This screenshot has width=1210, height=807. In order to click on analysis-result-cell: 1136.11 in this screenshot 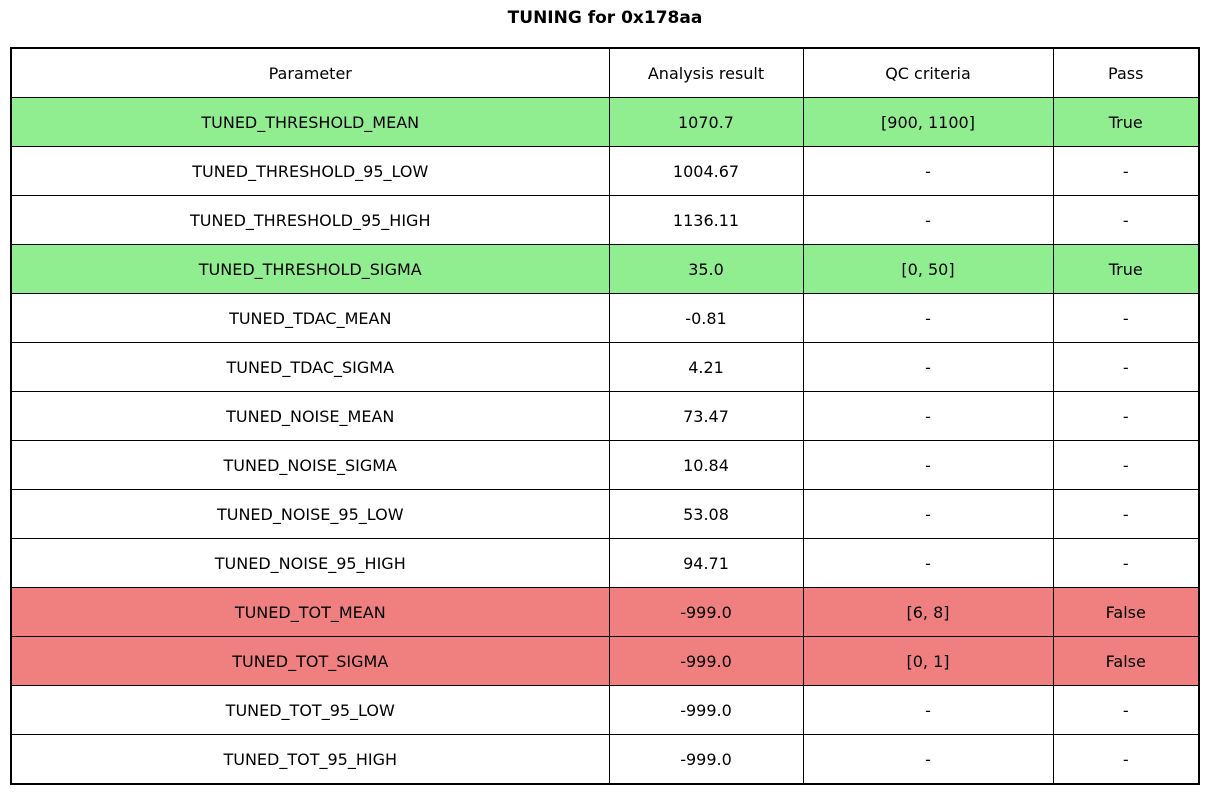, I will do `click(706, 220)`.